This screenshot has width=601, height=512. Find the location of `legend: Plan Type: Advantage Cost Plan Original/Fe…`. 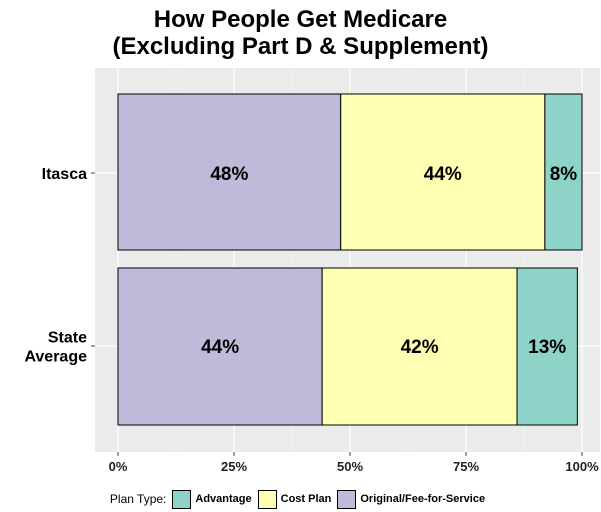

legend: Plan Type: Advantage Cost Plan Original/Fe… is located at coordinates (300, 499).